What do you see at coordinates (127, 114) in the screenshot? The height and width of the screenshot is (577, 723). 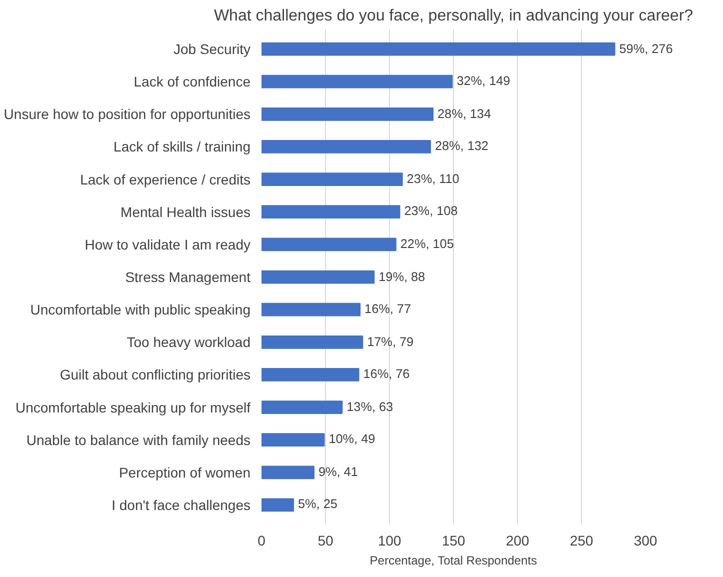 I see `y-tick-label: Unsure how to position for opportunities` at bounding box center [127, 114].